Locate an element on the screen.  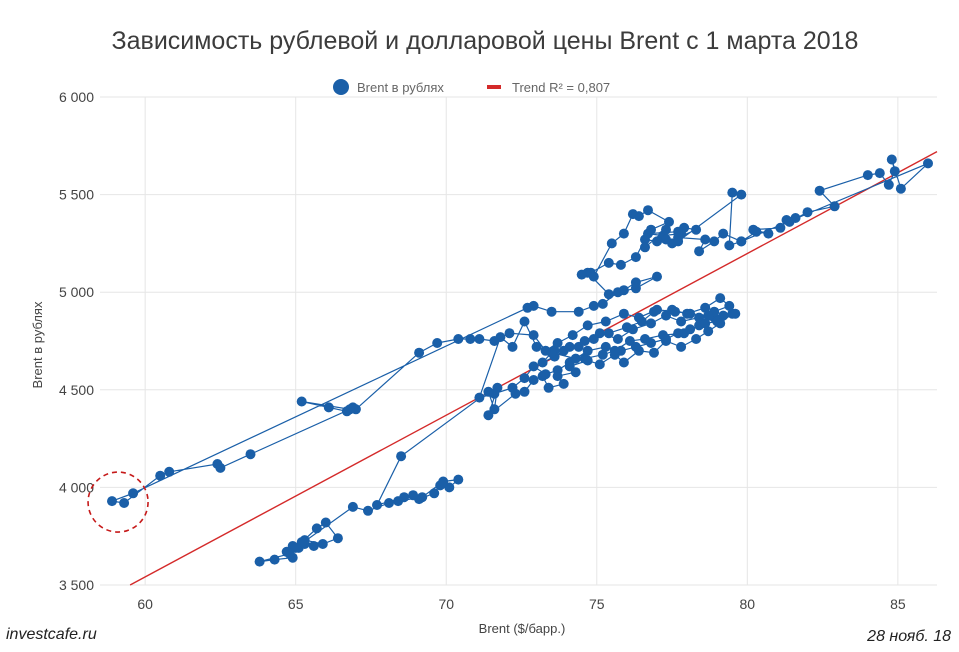
y-tick-label: 6 000 is located at coordinates (76, 97).